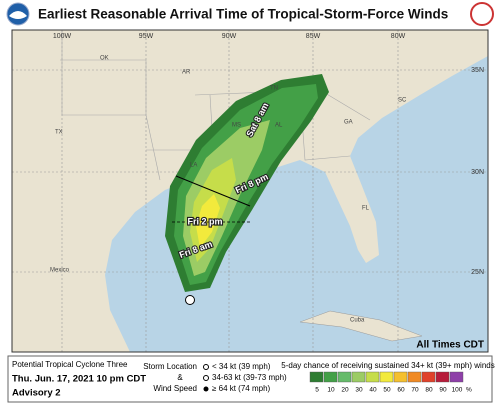  I want to click on scale-unit: %, so click(469, 390).